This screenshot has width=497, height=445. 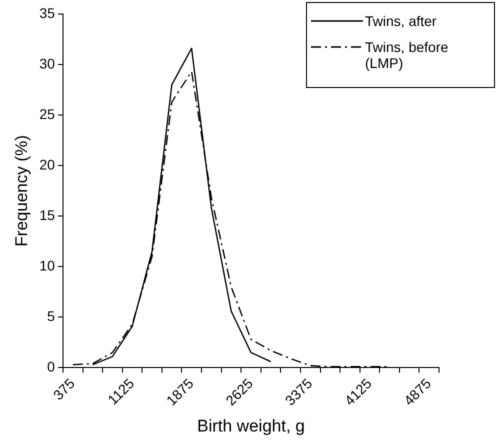 I want to click on y-tick-label: 10, so click(x=47, y=266).